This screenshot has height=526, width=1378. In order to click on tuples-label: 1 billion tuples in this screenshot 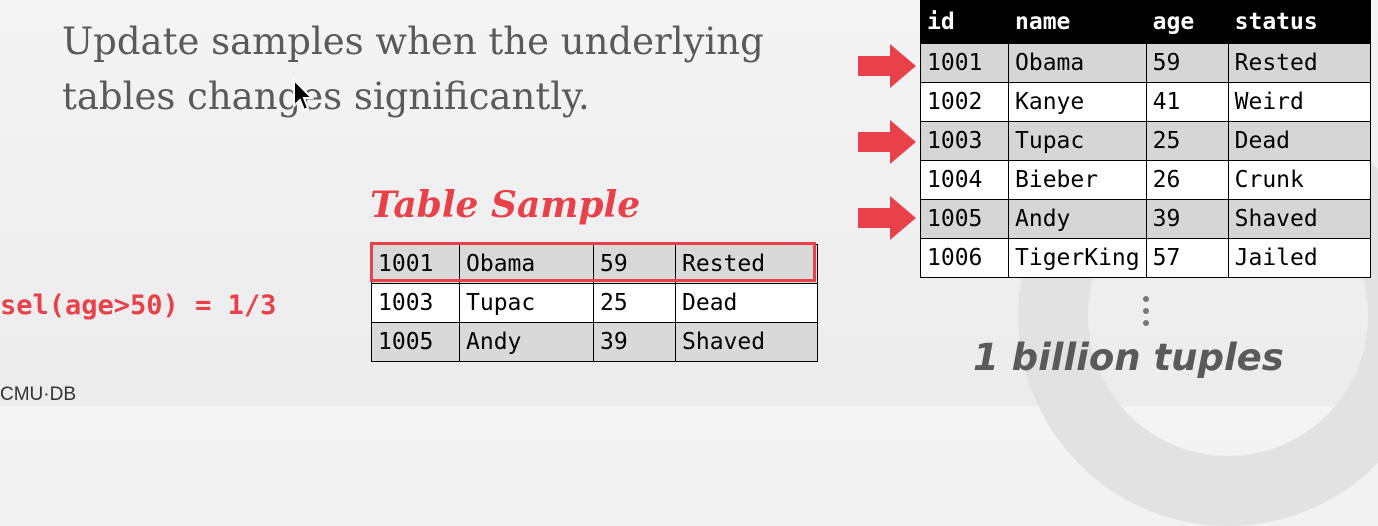, I will do `click(1128, 357)`.